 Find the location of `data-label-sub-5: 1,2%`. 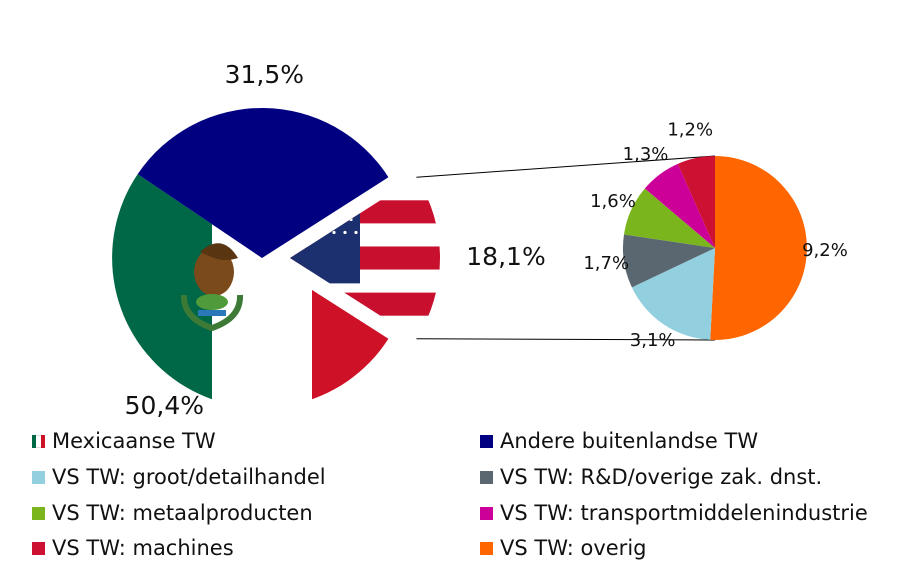

data-label-sub-5: 1,2% is located at coordinates (690, 130).